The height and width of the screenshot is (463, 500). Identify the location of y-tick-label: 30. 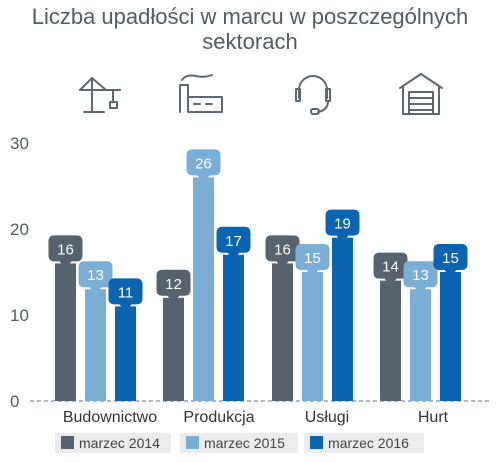
(19, 143).